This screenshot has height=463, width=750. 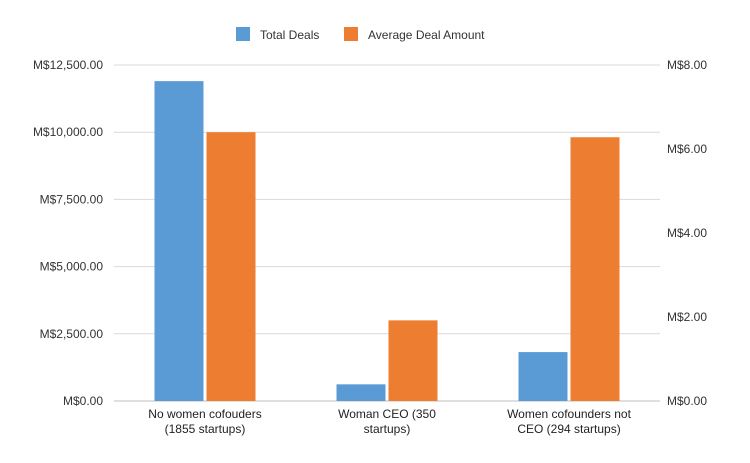 I want to click on category-label: CEO (294 startups), so click(x=568, y=429).